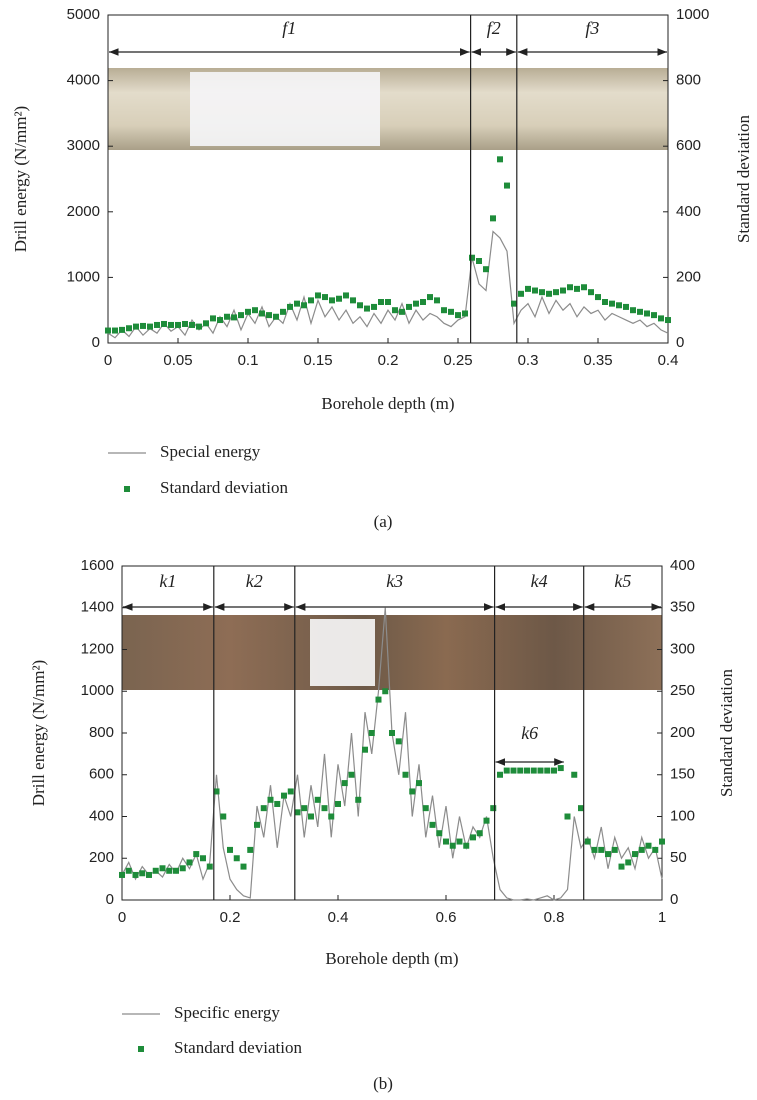 The image size is (757, 1100). What do you see at coordinates (592, 28) in the screenshot?
I see `region-label: f3` at bounding box center [592, 28].